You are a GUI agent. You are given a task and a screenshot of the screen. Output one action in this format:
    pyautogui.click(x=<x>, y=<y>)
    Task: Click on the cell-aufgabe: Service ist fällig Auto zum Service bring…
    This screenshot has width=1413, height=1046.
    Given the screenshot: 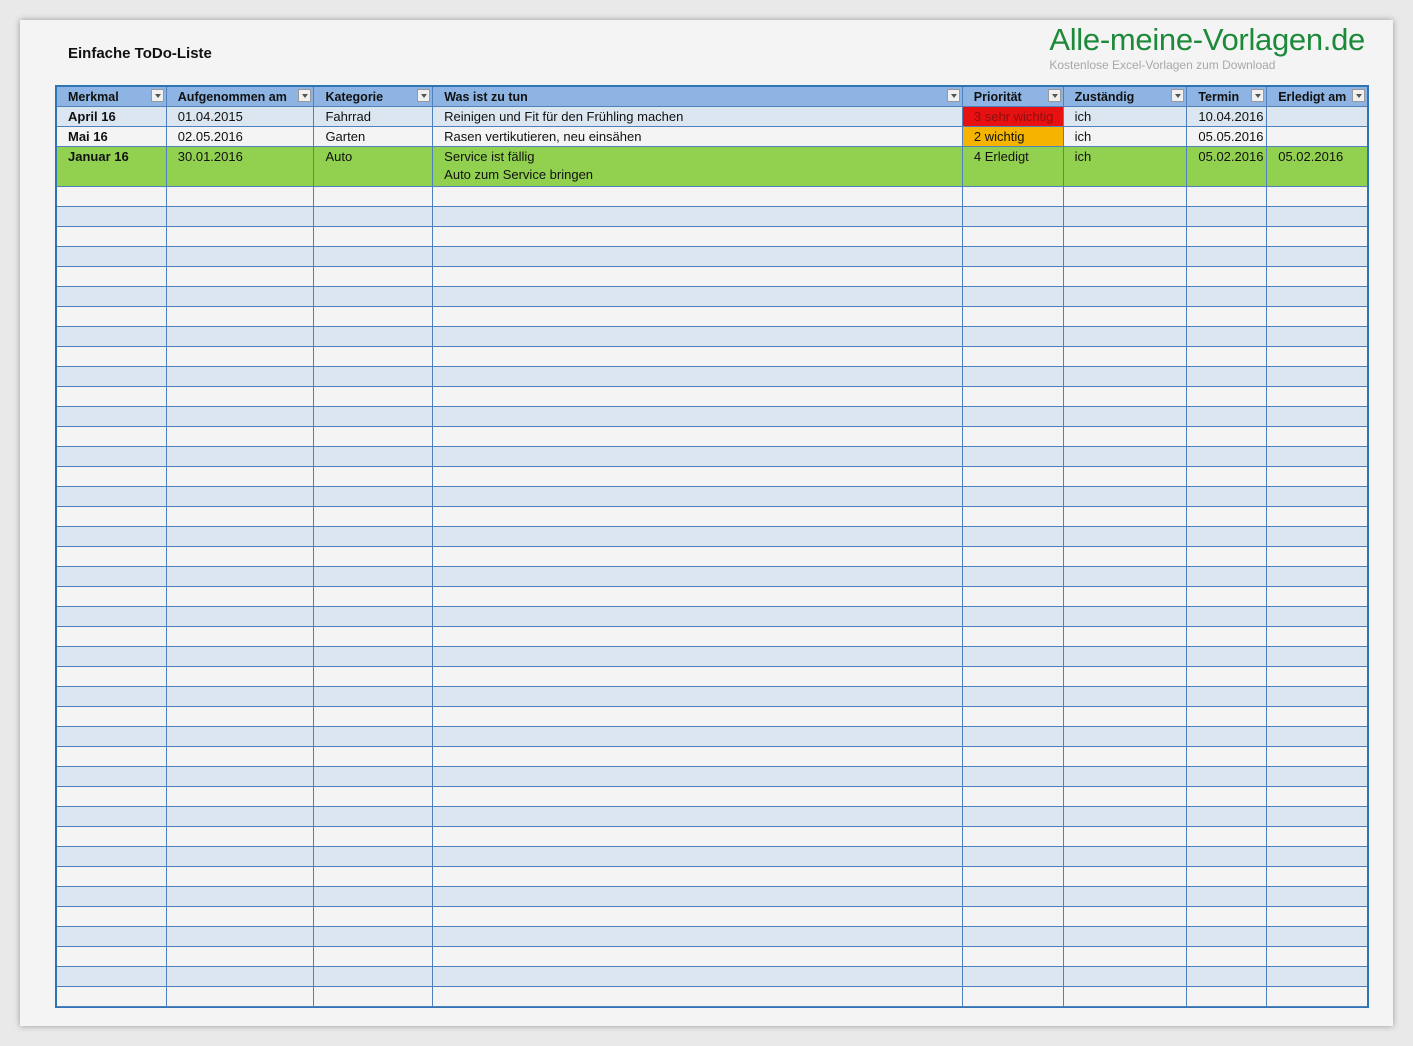 What is the action you would take?
    pyautogui.click(x=698, y=166)
    